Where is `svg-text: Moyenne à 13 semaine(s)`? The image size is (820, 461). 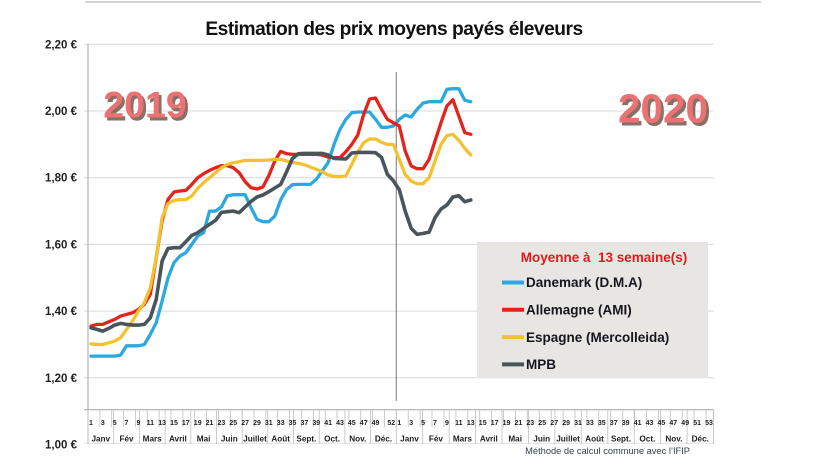 svg-text: Moyenne à 13 semaine(s) is located at coordinates (604, 257).